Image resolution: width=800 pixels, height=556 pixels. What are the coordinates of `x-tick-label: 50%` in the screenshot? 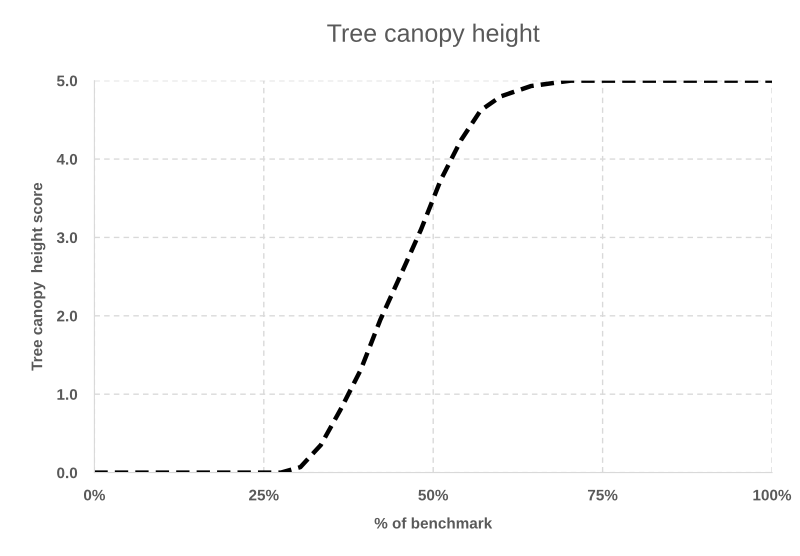 It's located at (433, 495).